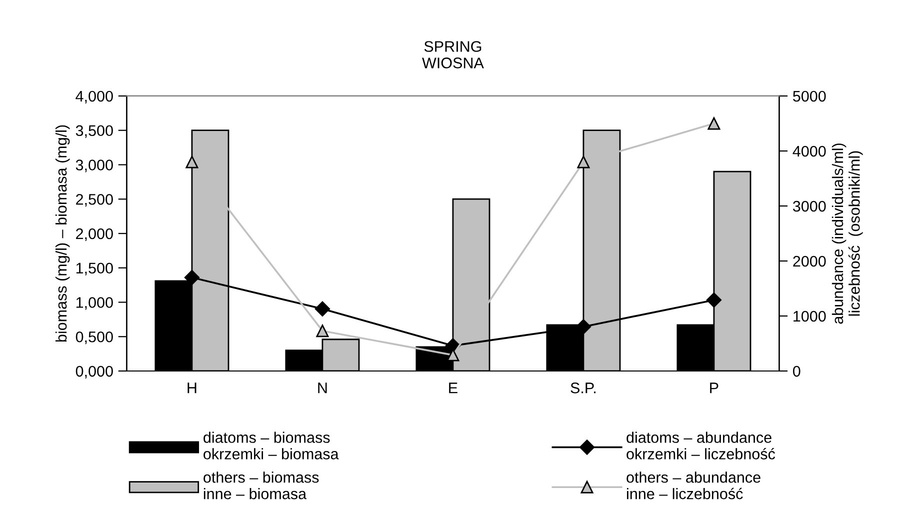  What do you see at coordinates (94, 200) in the screenshot?
I see `y-tick-label: 2,500` at bounding box center [94, 200].